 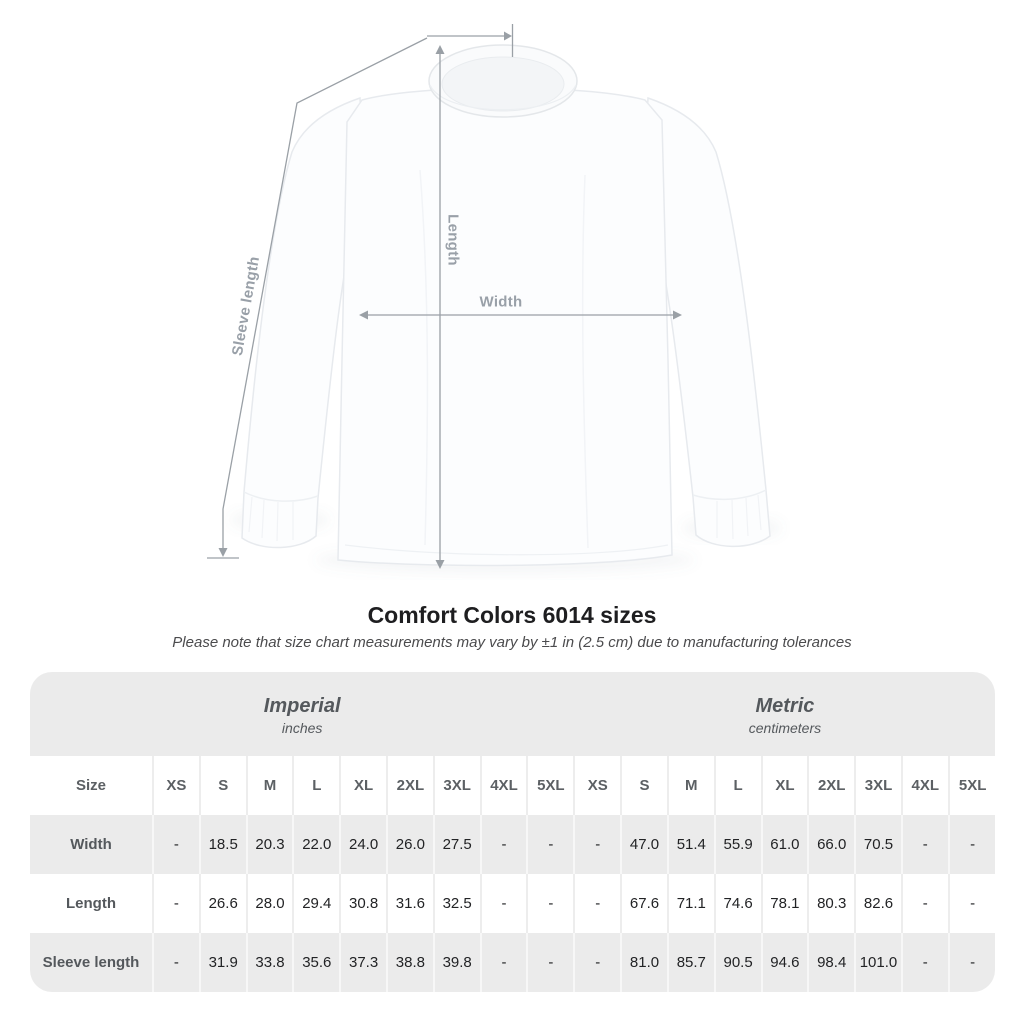 I want to click on width-metric-3xl: 70.5, so click(x=878, y=844).